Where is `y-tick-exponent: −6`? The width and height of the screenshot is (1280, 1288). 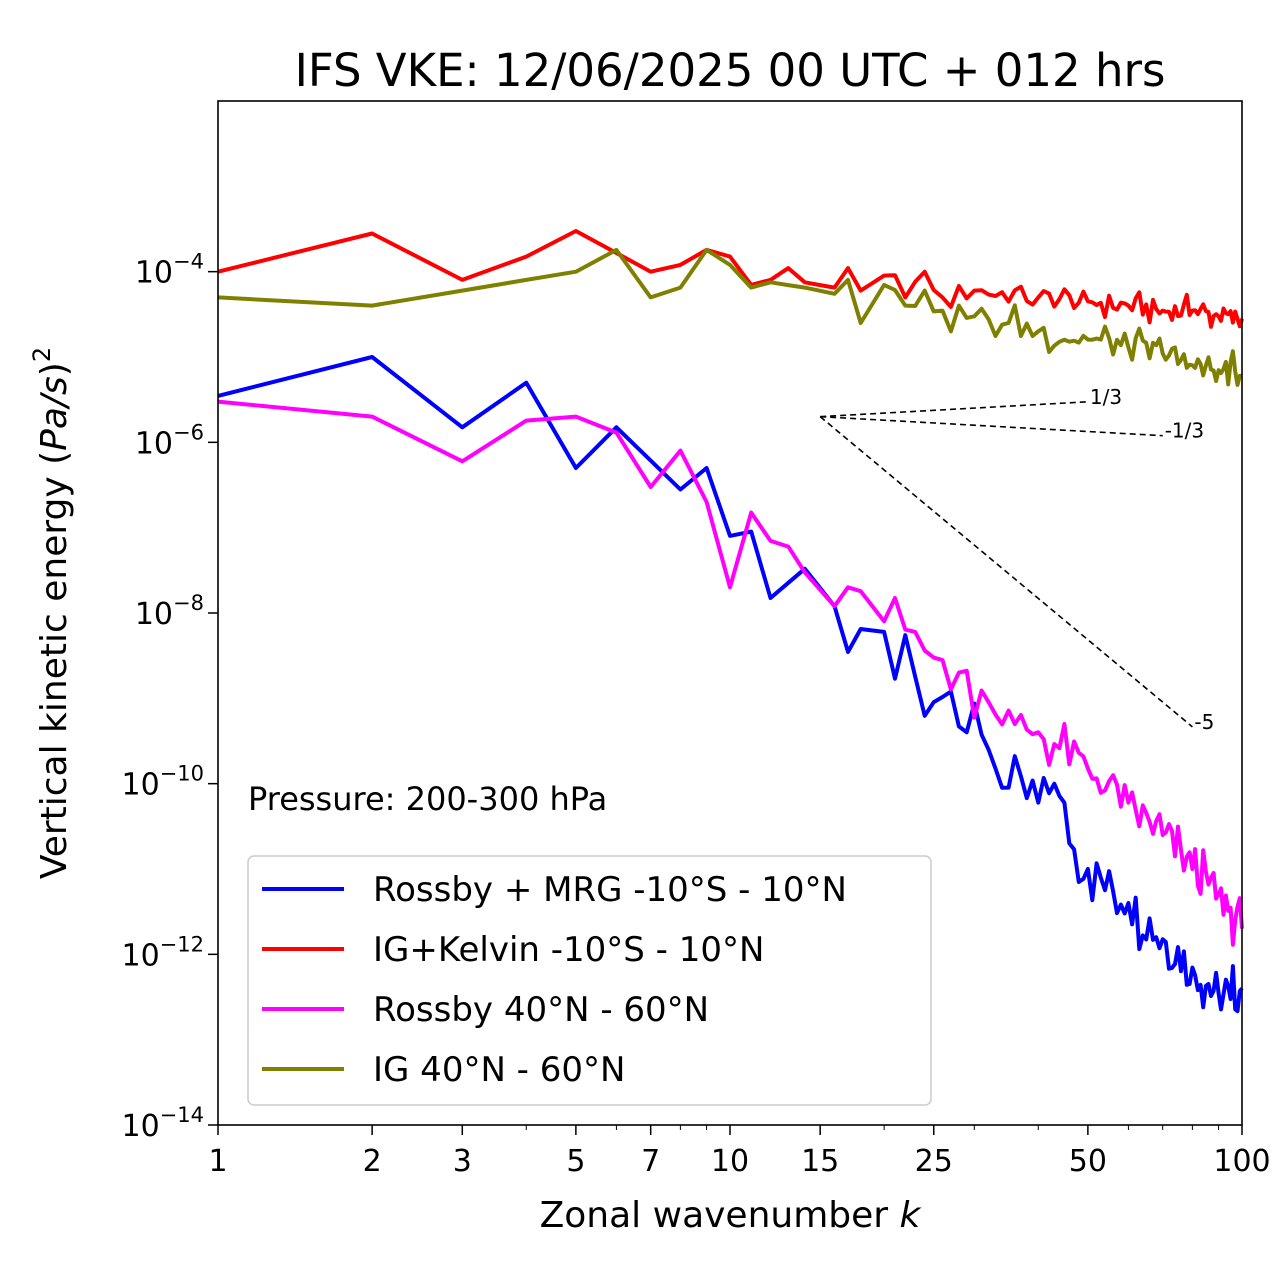 y-tick-exponent: −6 is located at coordinates (188, 432).